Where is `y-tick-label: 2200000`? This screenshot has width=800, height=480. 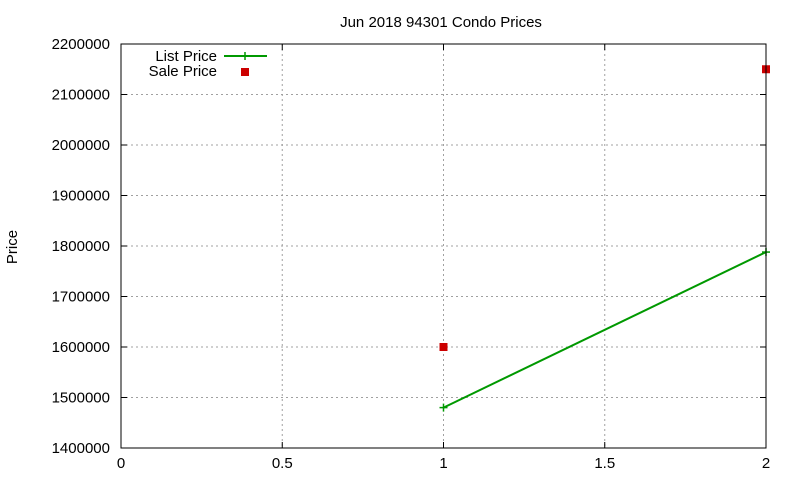
y-tick-label: 2200000 is located at coordinates (81, 44).